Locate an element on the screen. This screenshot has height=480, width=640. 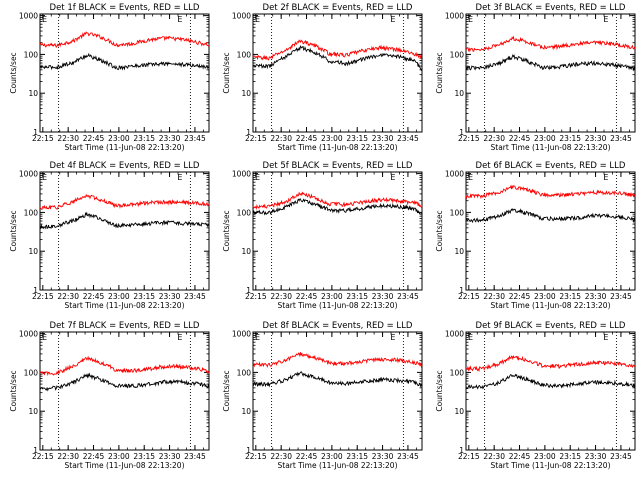
panel-title: Det 7f BLACK = Events, RED = LLD is located at coordinates (125, 326).